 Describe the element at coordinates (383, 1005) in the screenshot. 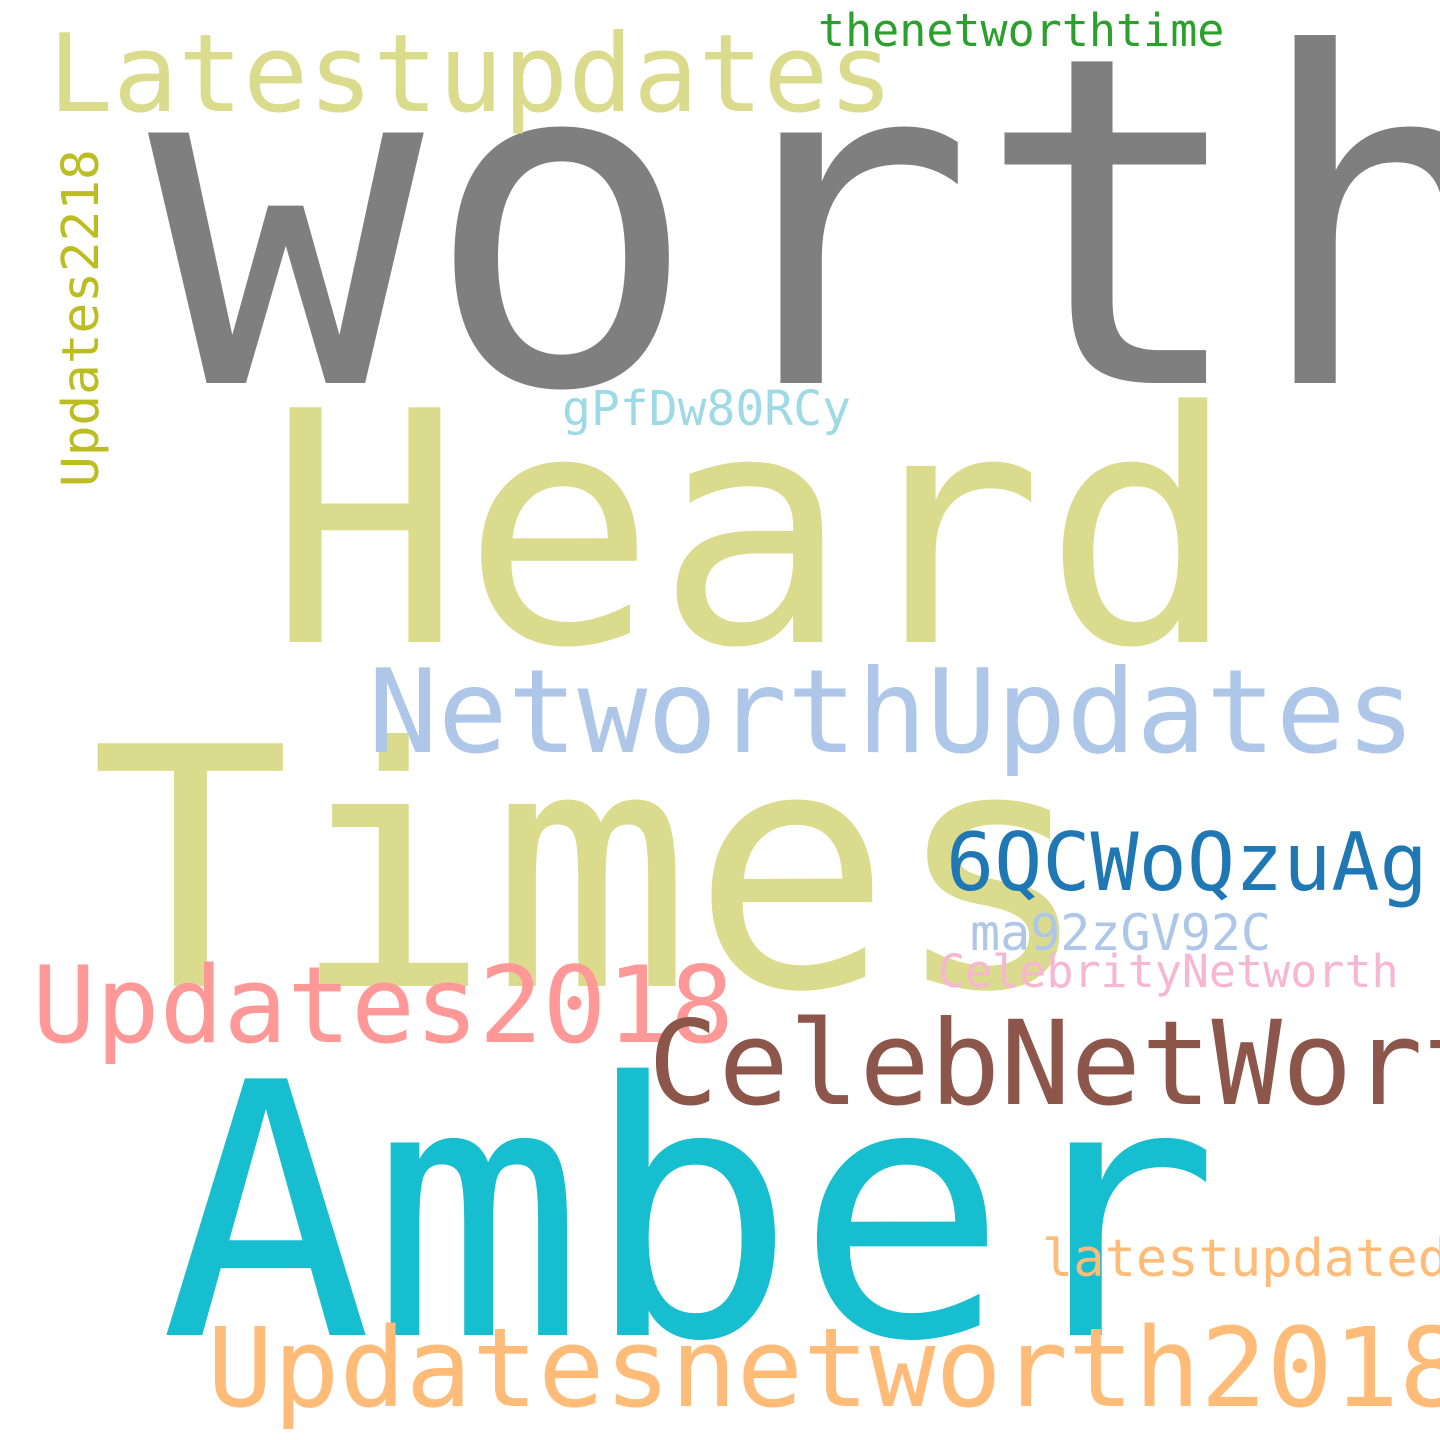

I see `word-updates2018: Updates2018` at that location.